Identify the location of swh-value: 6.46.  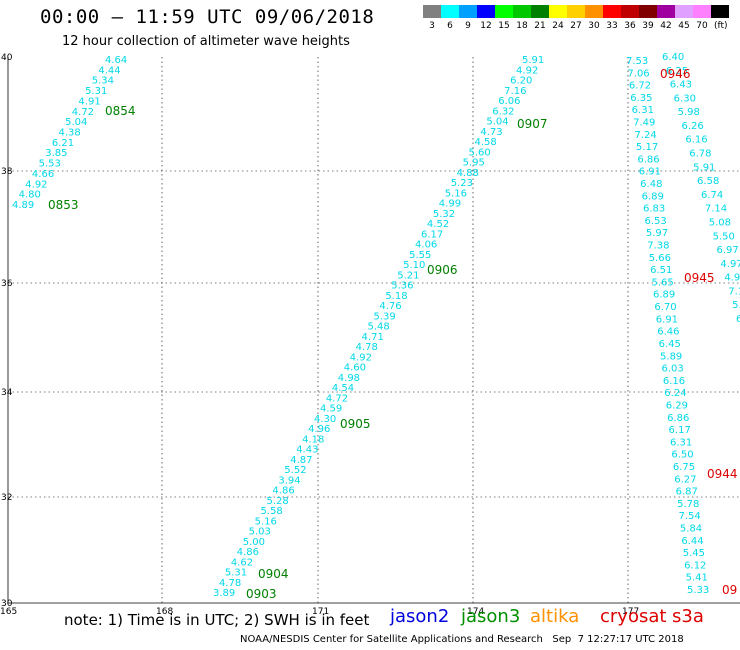
(668, 332).